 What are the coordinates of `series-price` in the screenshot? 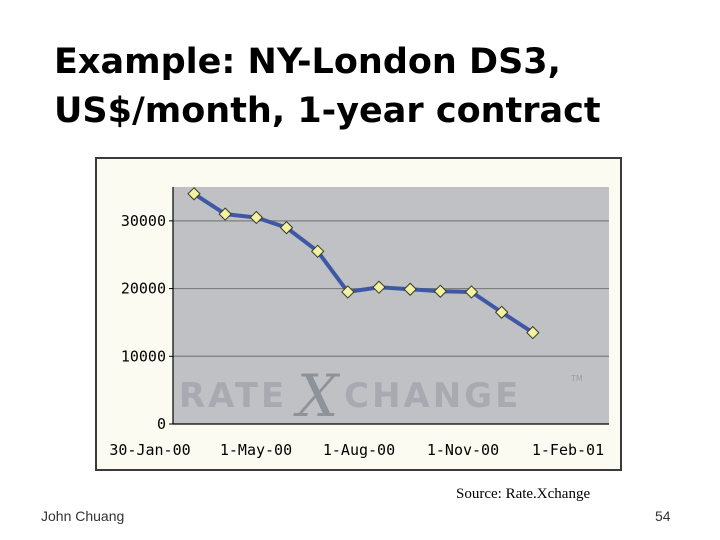 It's located at (363, 263).